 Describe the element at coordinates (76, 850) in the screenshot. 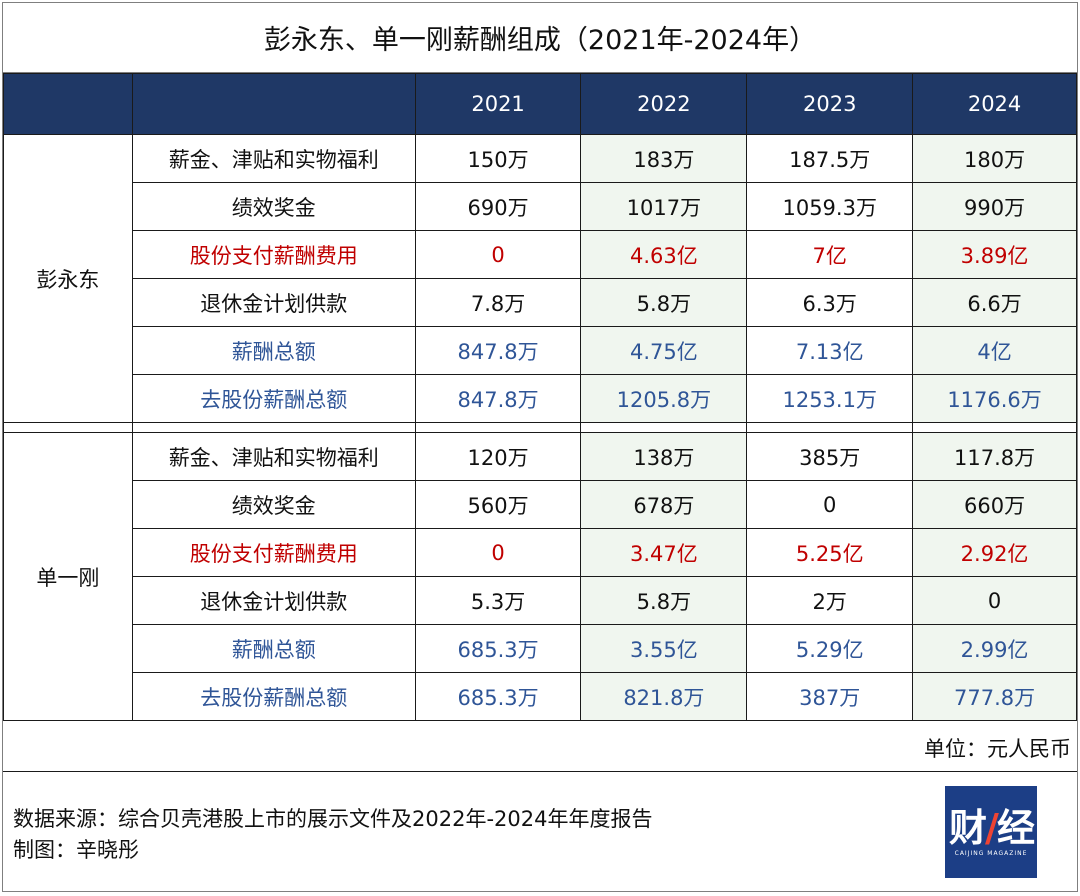

I see `chart-credit: 制图：辛晓彤` at that location.